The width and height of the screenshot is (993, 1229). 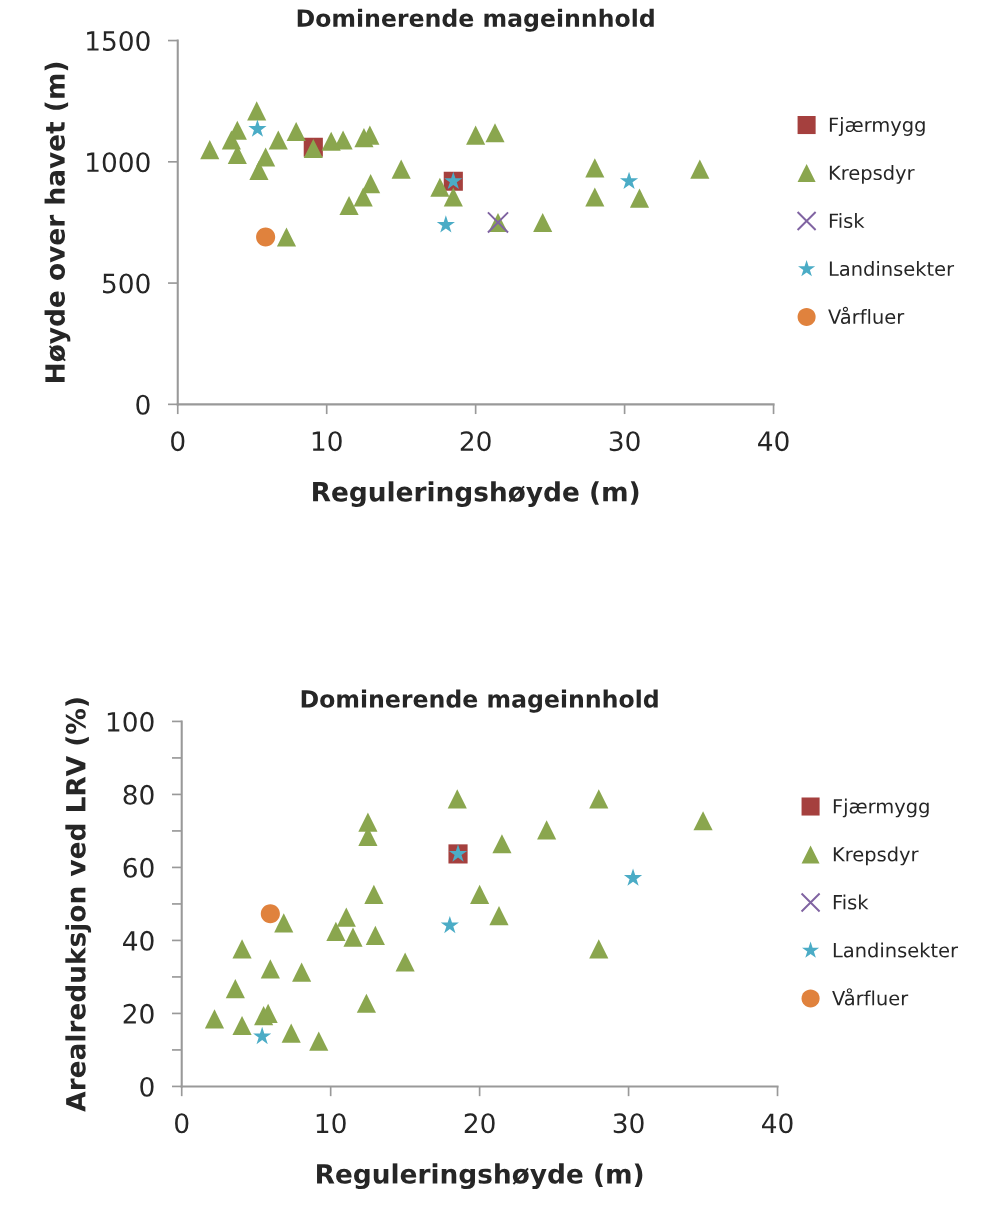 What do you see at coordinates (138, 1013) in the screenshot?
I see `y-tick-label: 20` at bounding box center [138, 1013].